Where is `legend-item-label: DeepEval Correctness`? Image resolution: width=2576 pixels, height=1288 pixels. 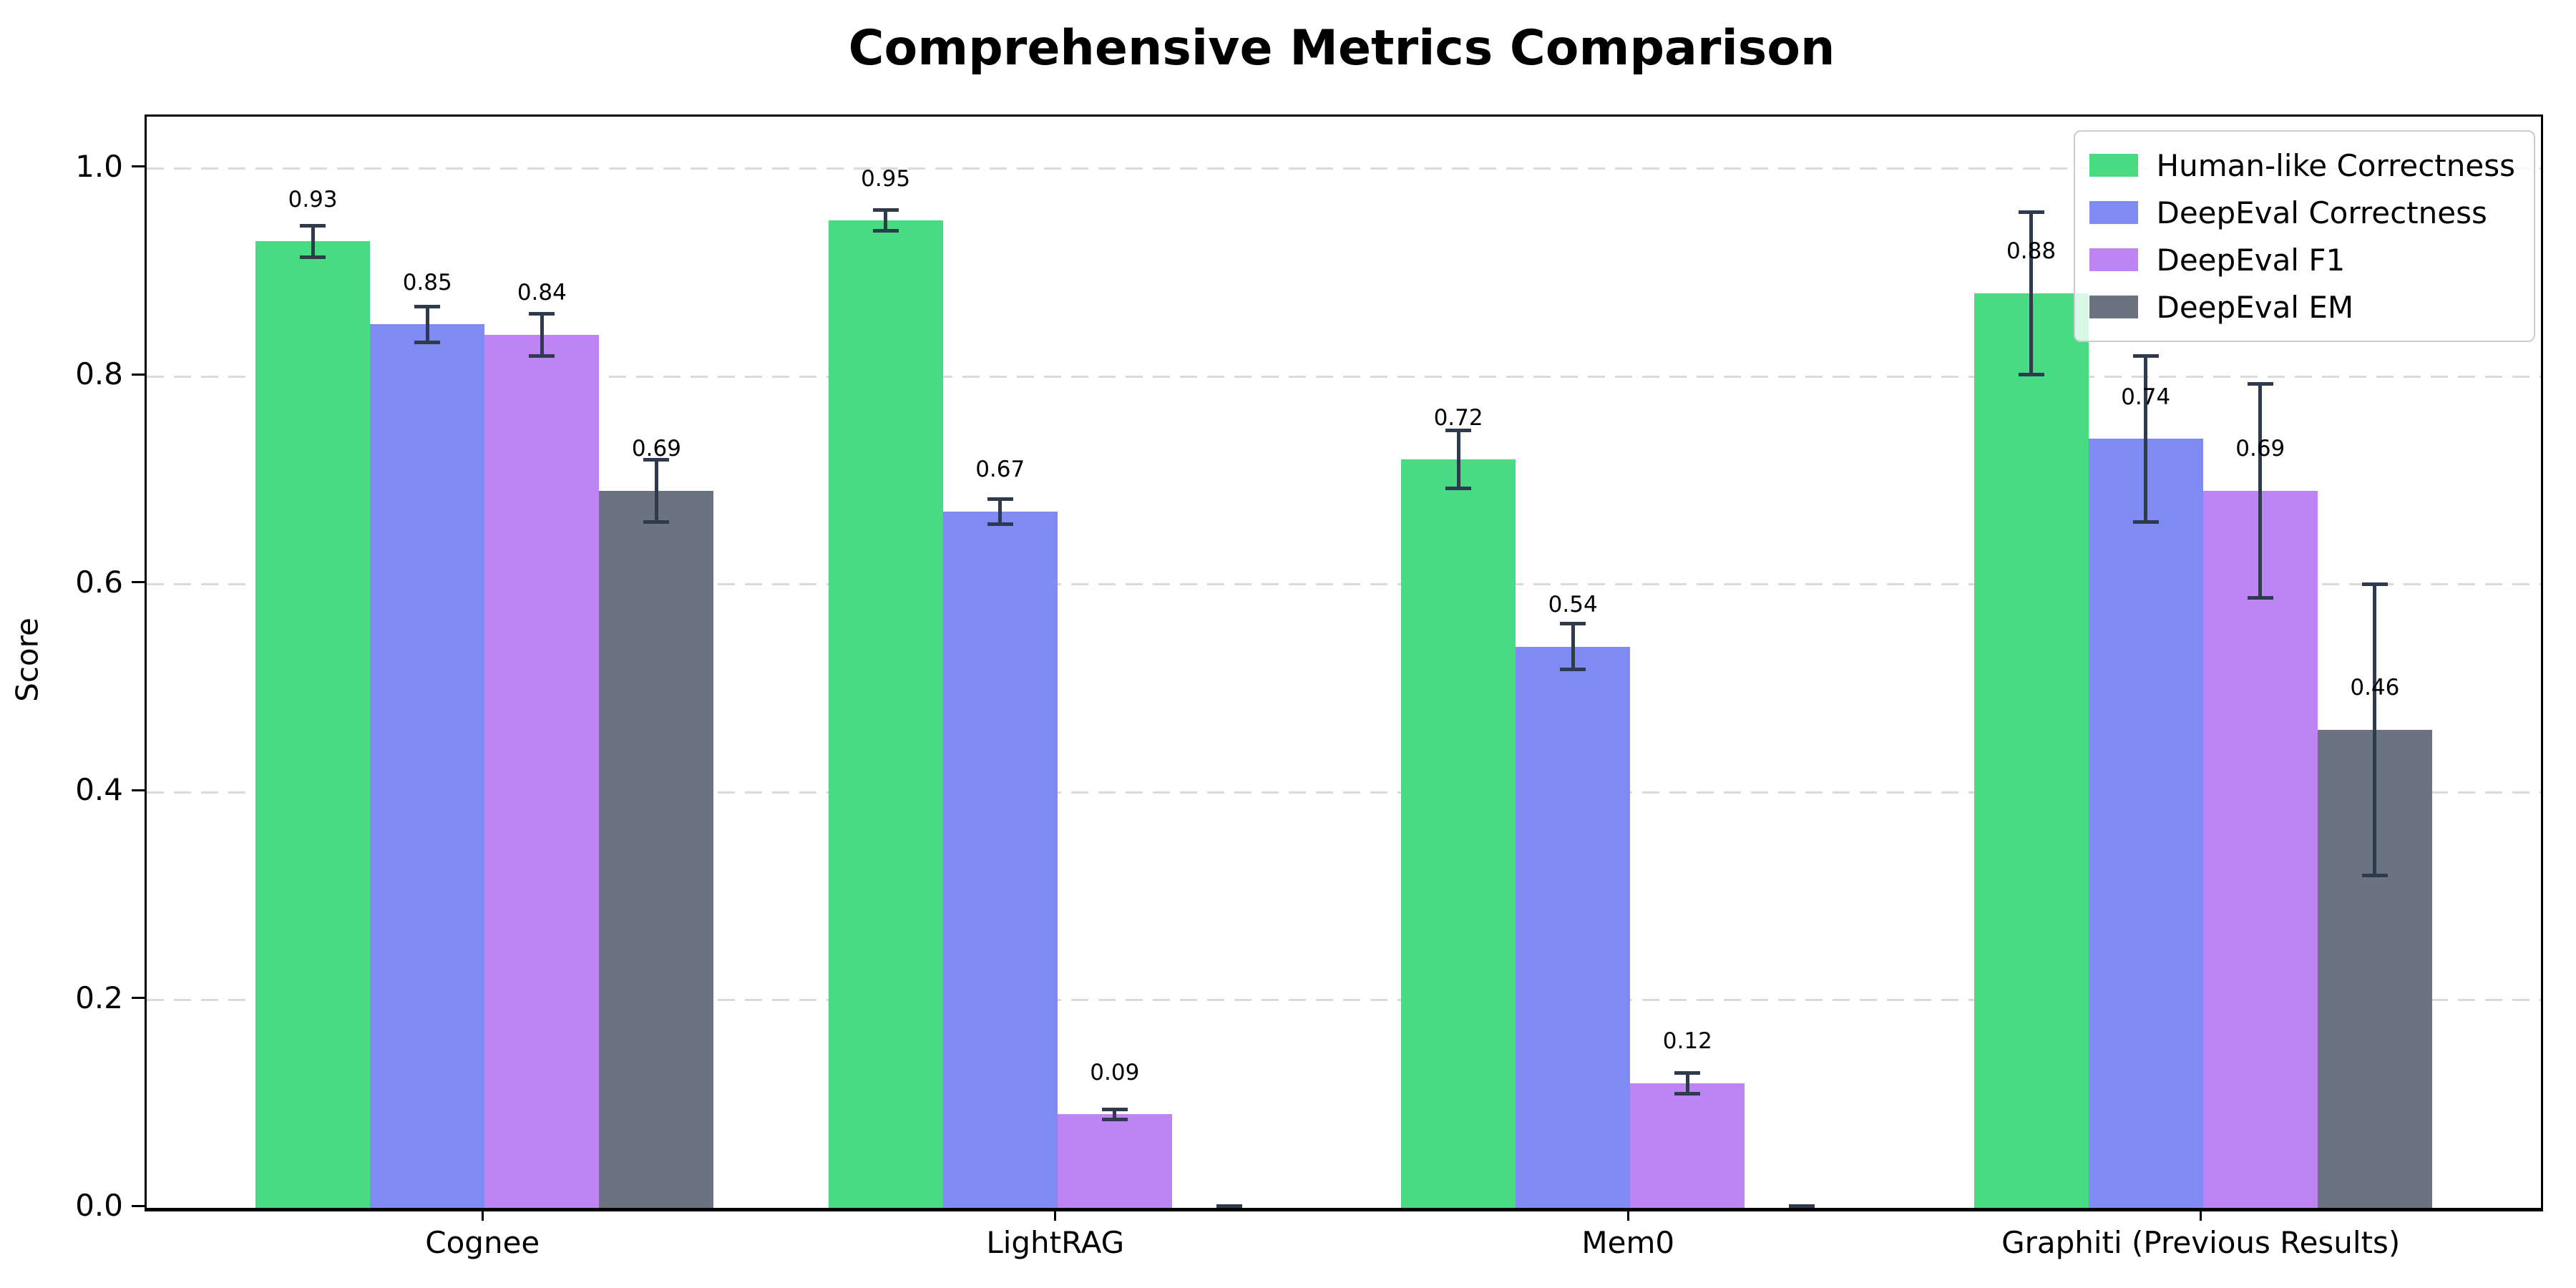 legend-item-label: DeepEval Correctness is located at coordinates (2321, 212).